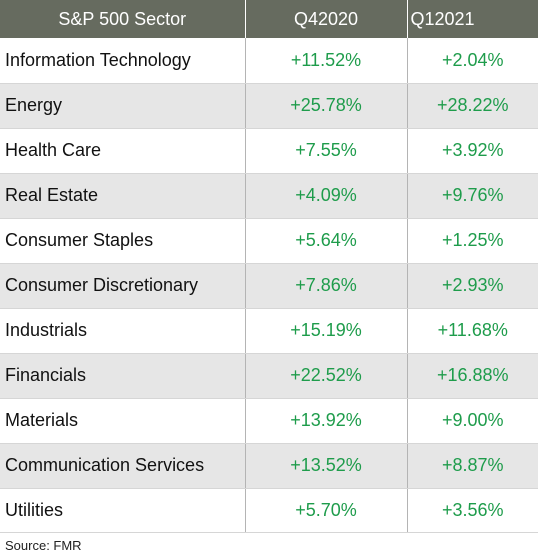 This screenshot has width=538, height=556. What do you see at coordinates (472, 510) in the screenshot?
I see `q12021-value: +3.56%` at bounding box center [472, 510].